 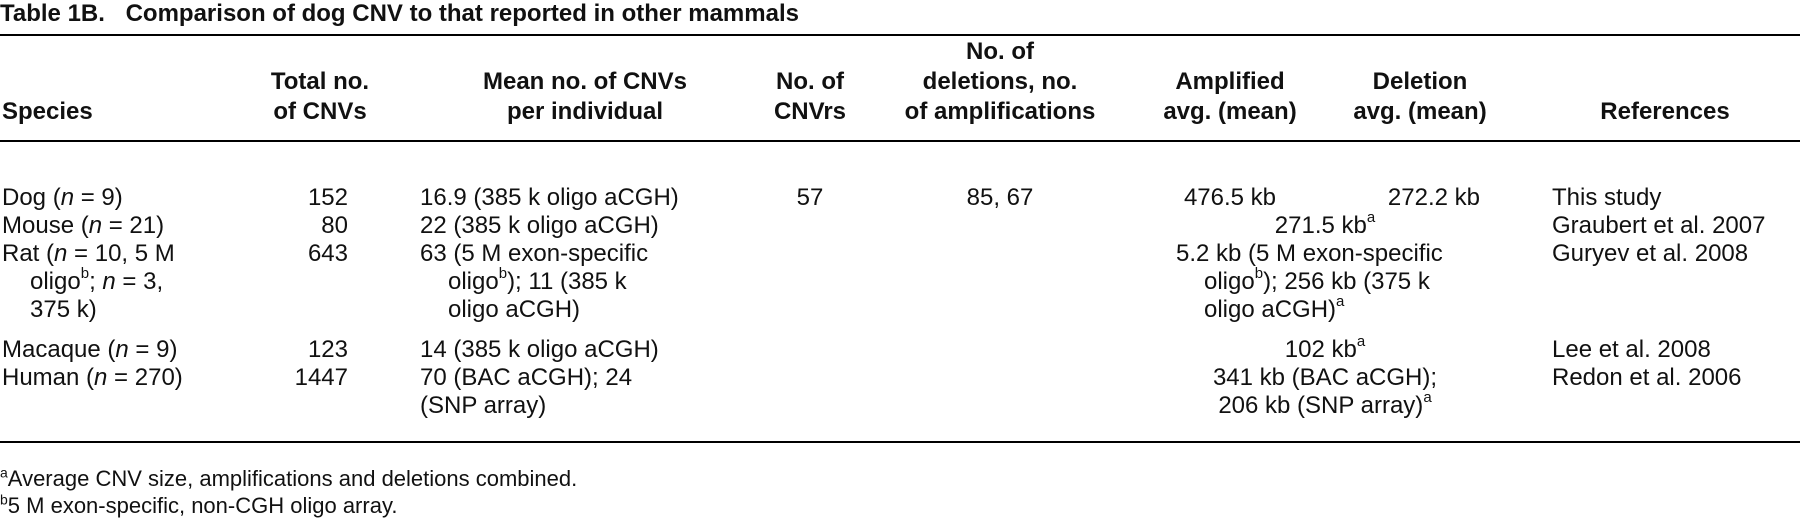 I want to click on table-row-mouse-combined-avg: 271.5 kba, so click(x=1325, y=224).